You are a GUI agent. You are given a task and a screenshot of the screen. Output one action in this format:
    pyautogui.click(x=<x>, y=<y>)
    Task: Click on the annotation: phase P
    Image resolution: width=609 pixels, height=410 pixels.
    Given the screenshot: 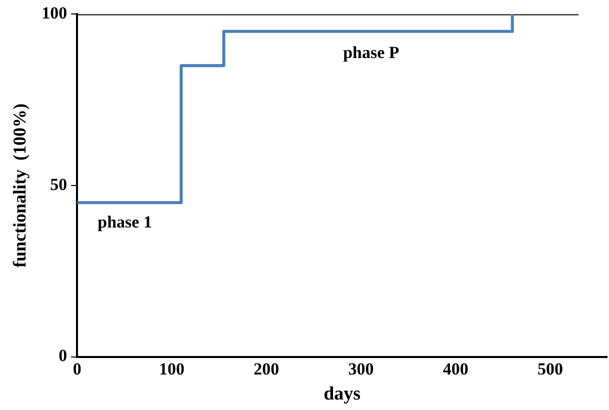 What is the action you would take?
    pyautogui.click(x=371, y=52)
    